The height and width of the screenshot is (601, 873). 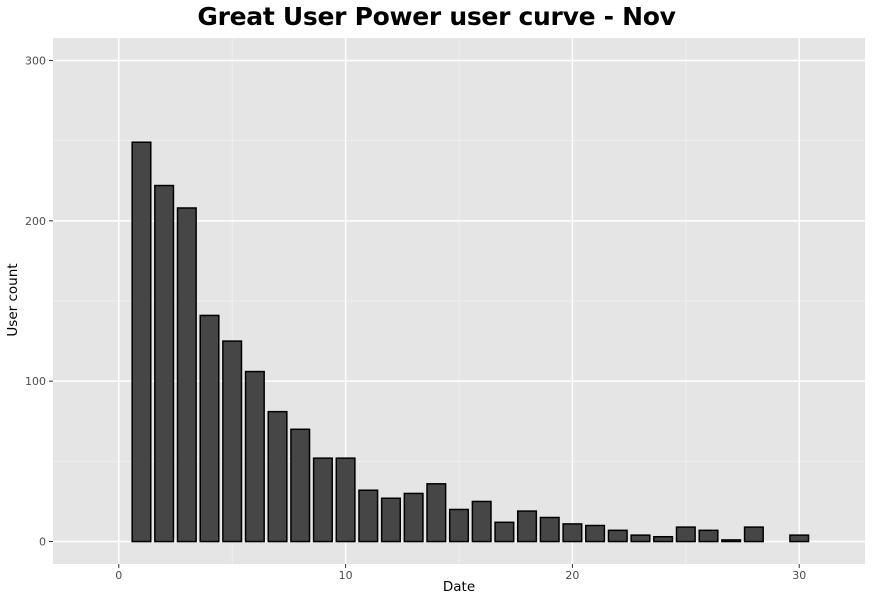 I want to click on y-tick-label: 0, so click(x=42, y=542).